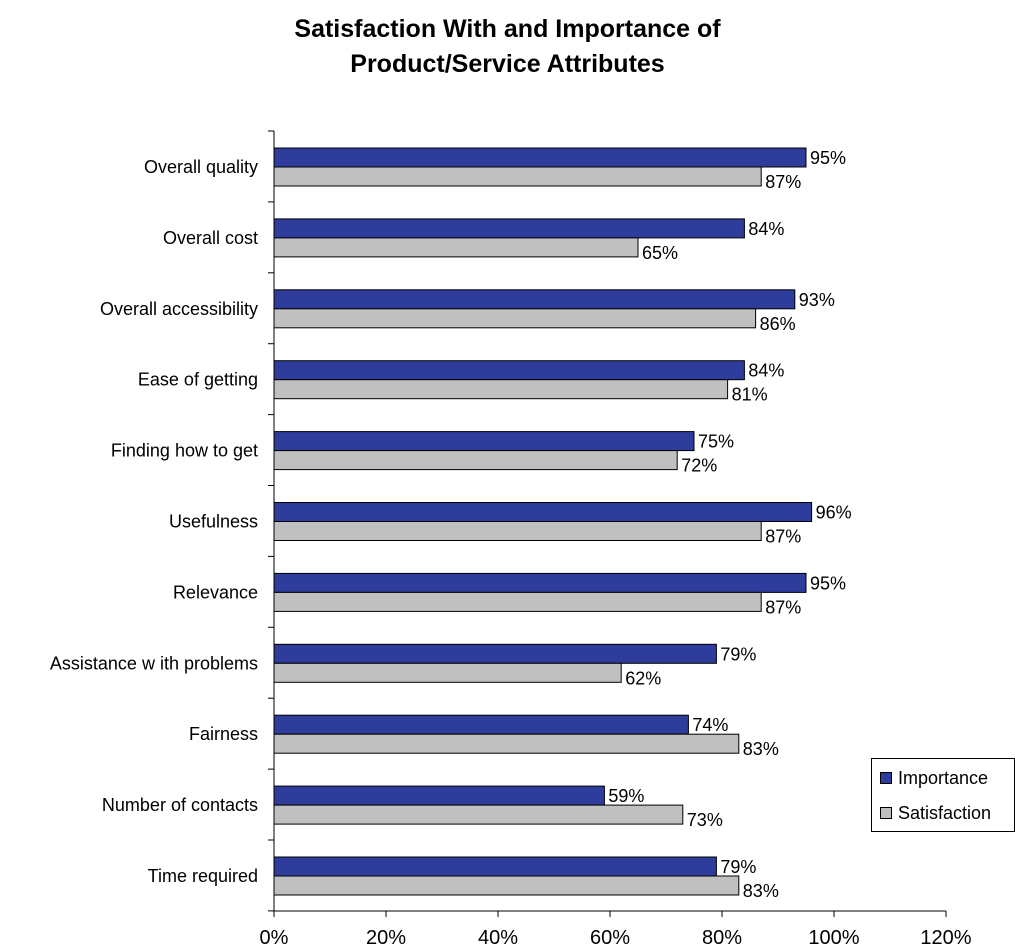 The image size is (1015, 952). What do you see at coordinates (943, 777) in the screenshot?
I see `legend-label-importance: Importance` at bounding box center [943, 777].